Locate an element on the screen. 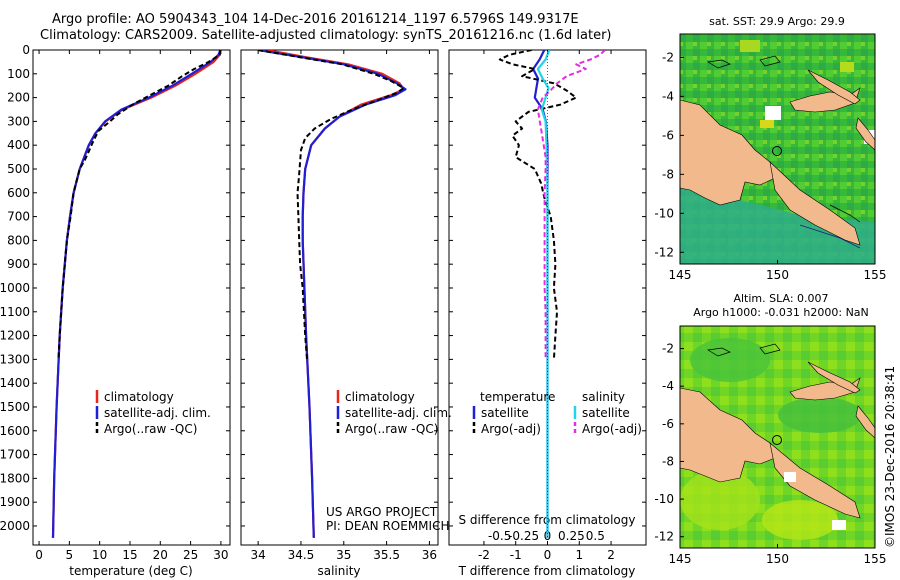  series-line-salinity-satellite is located at coordinates (543, 294).